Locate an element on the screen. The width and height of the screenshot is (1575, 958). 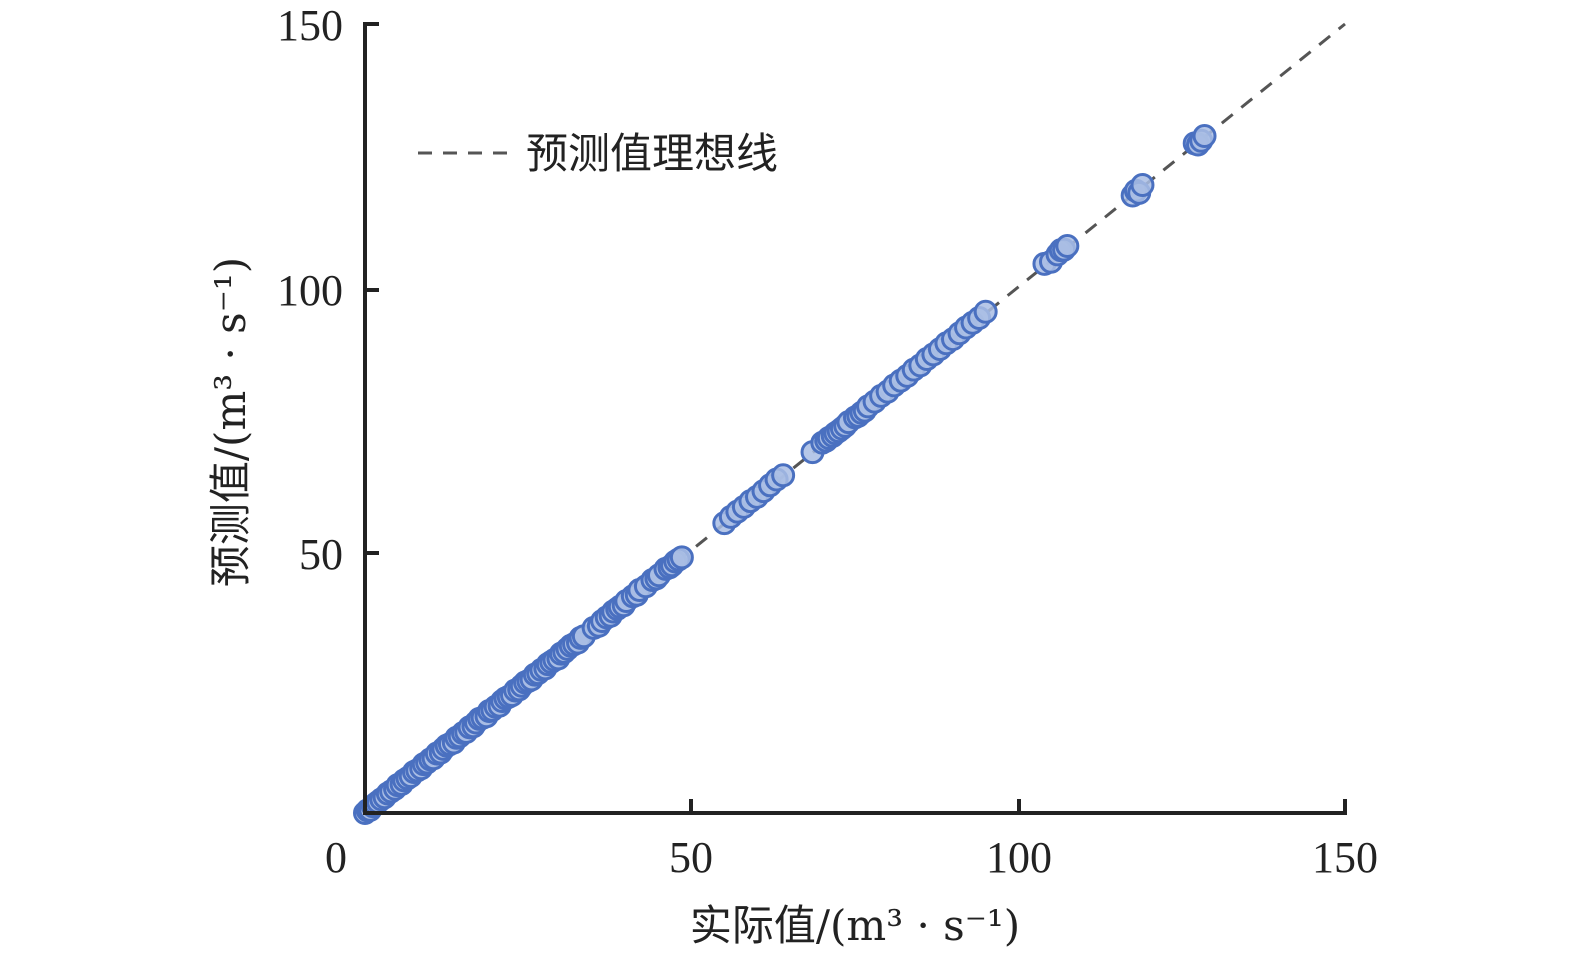
y-axis-title: 预测值/(m³ · s⁻¹) is located at coordinates (230, 422).